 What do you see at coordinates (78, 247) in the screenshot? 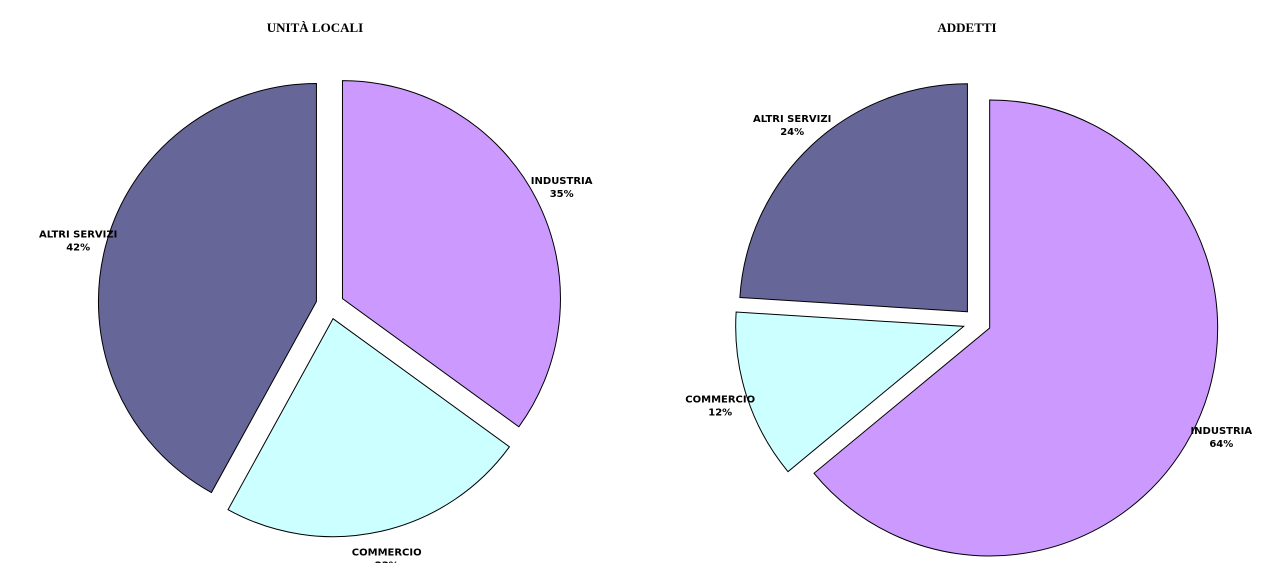
I see `slice-label: 42%` at bounding box center [78, 247].